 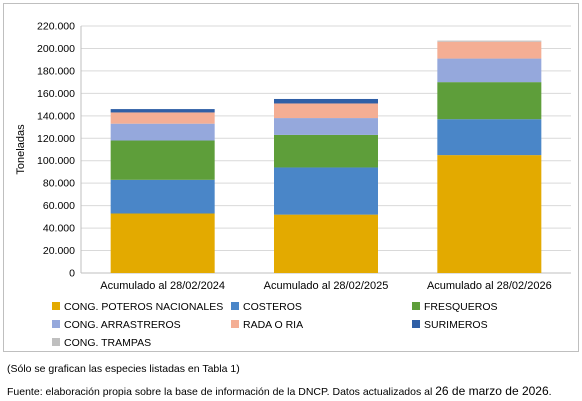 What do you see at coordinates (56, 161) in the screenshot?
I see `y-tick-label: 100.000` at bounding box center [56, 161].